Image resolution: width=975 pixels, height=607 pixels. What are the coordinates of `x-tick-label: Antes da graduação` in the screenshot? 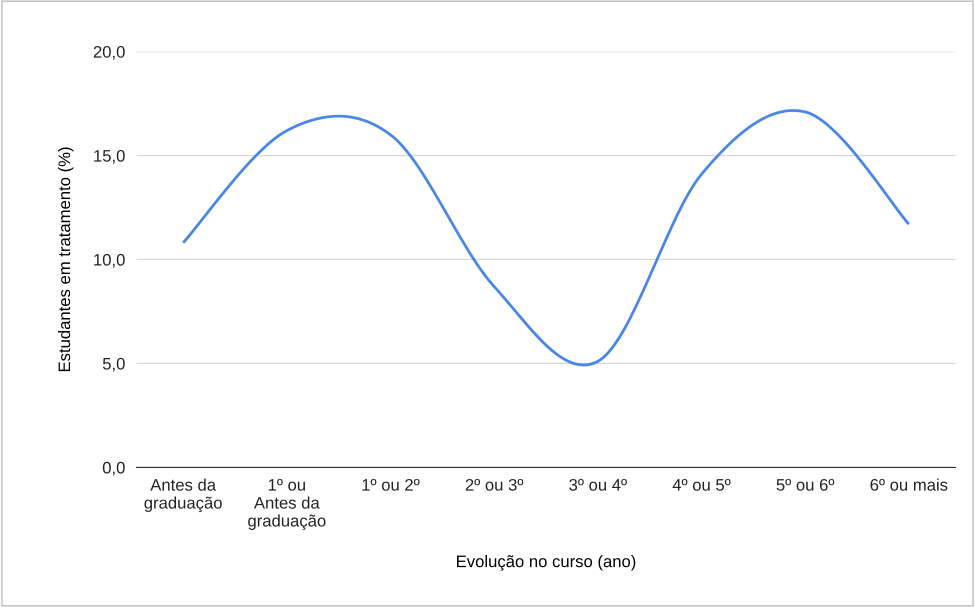 It's located at (183, 495).